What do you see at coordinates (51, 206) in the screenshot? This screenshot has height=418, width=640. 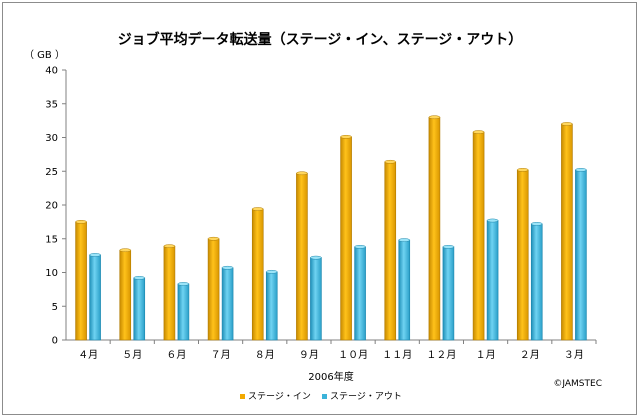 I see `y-tick-label: 20` at bounding box center [51, 206].